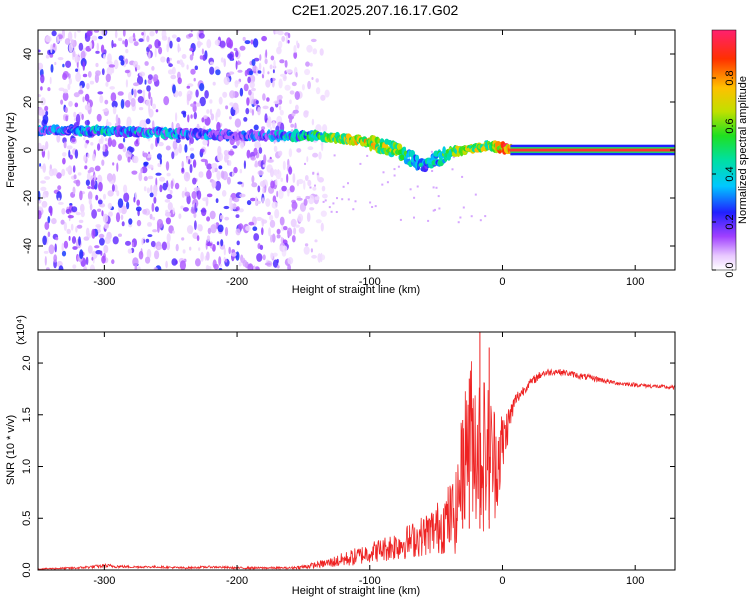  I want to click on y-tick-label: 1.5, so click(27, 414).